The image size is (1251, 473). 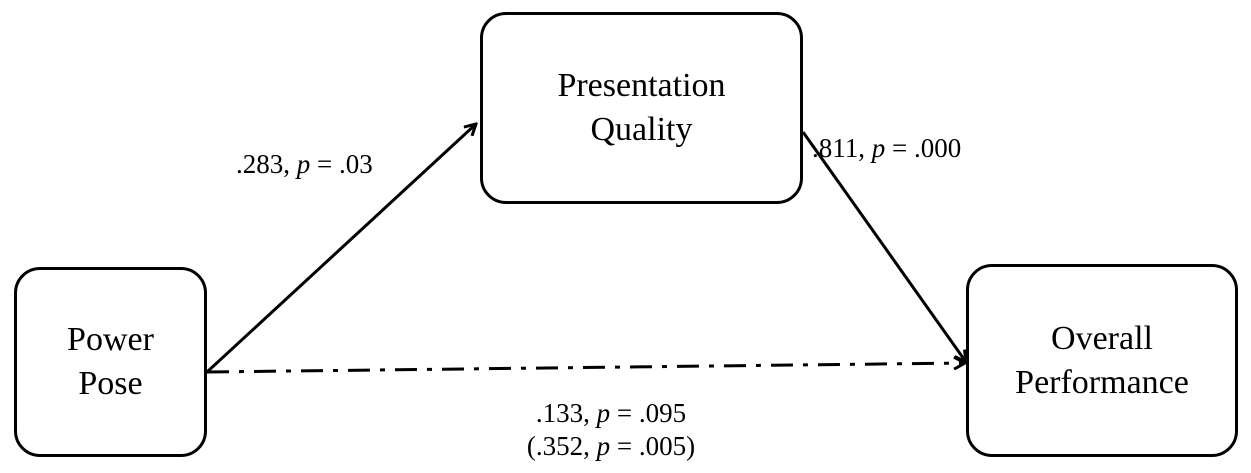 What do you see at coordinates (883, 246) in the screenshot?
I see `arrow-presentation-quality-to-overall-performance` at bounding box center [883, 246].